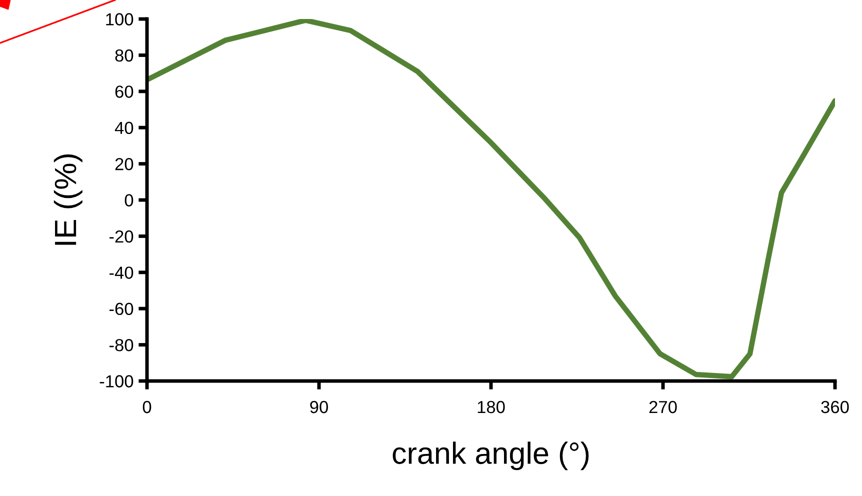 The height and width of the screenshot is (496, 862). I want to click on y-tick-label: 80, so click(124, 55).